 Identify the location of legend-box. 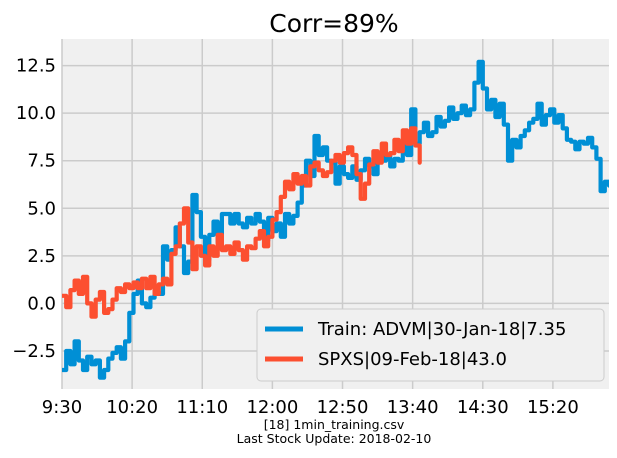
(430, 345).